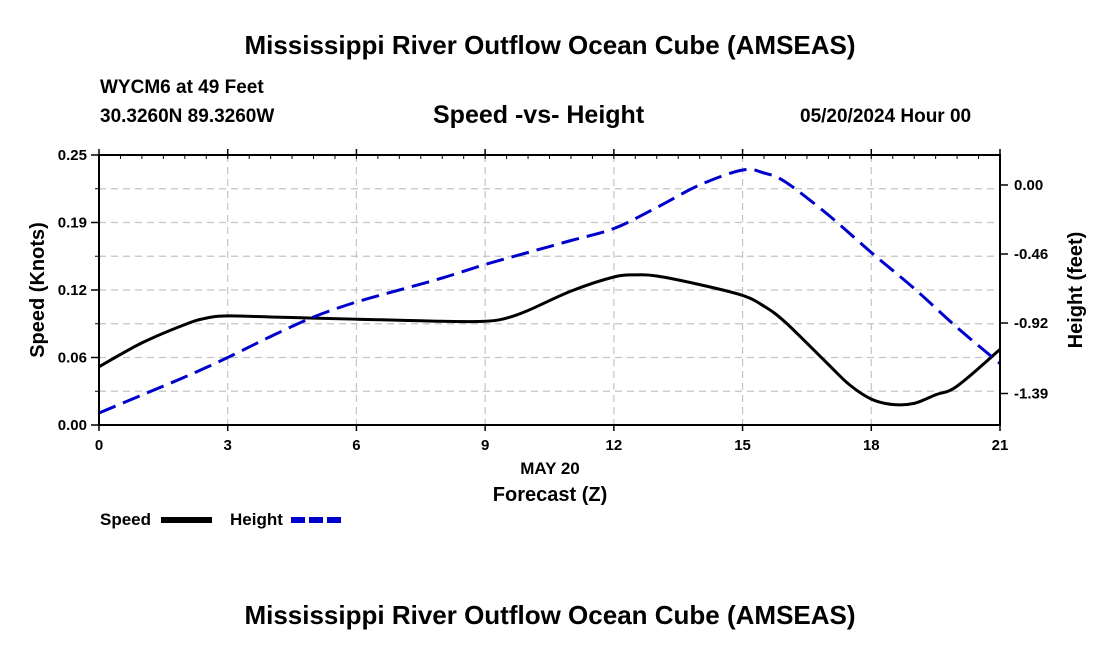  I want to click on y-tick-label: 0.12, so click(72, 290).